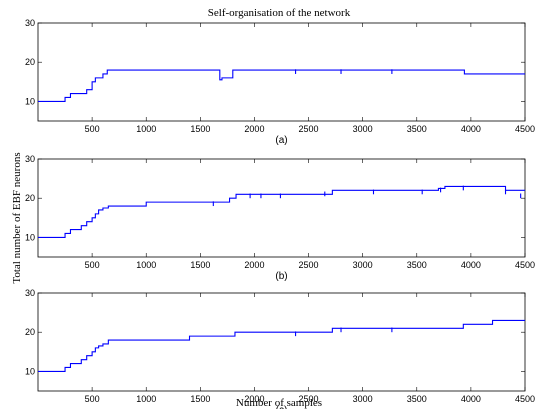  What do you see at coordinates (146, 265) in the screenshot?
I see `panel-b-xtick-label: 1000` at bounding box center [146, 265].